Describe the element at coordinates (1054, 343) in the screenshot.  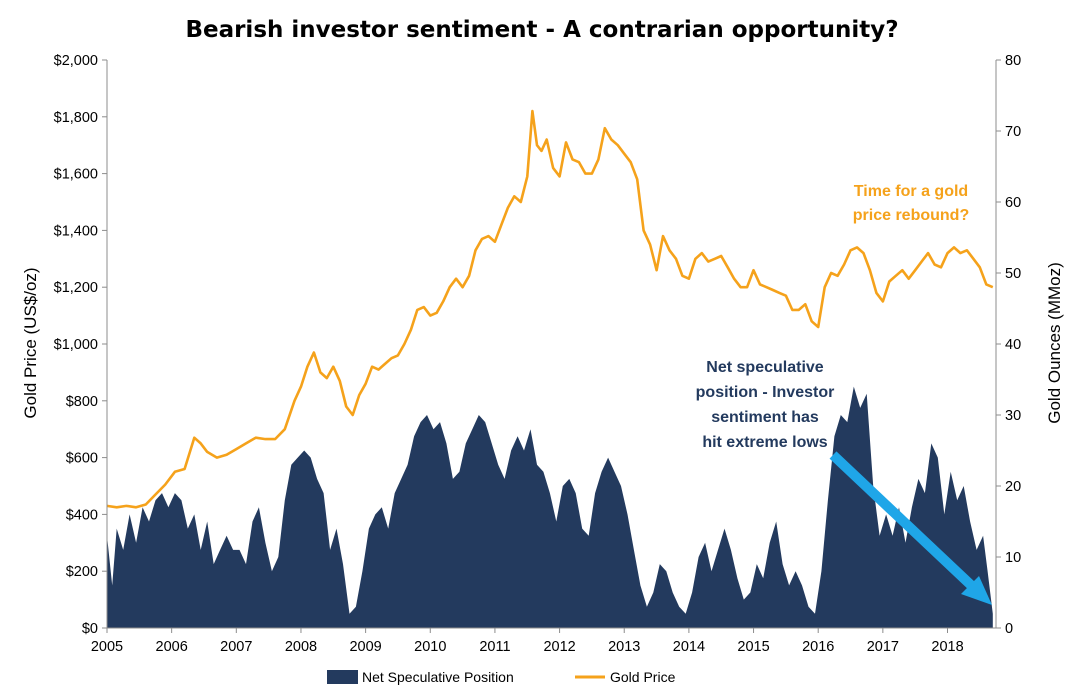
I see `y-axis-right-label: Gold Ounces (MMoz)` at that location.